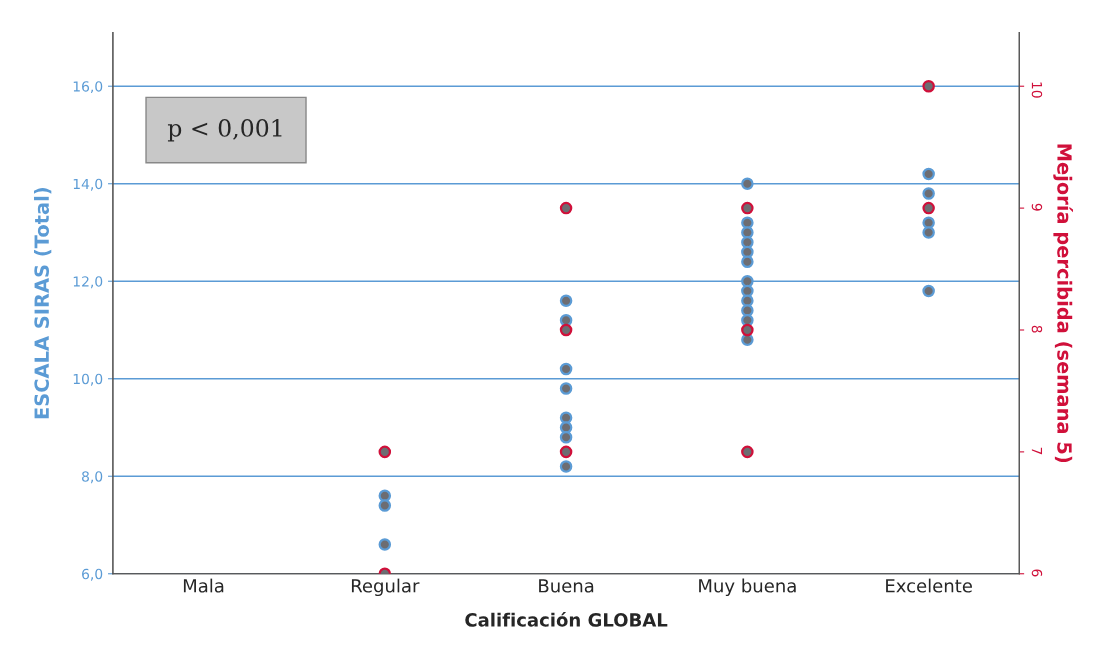 The width and height of the screenshot is (1096, 652). I want to click on y-tick-label: 12,0, so click(88, 282).